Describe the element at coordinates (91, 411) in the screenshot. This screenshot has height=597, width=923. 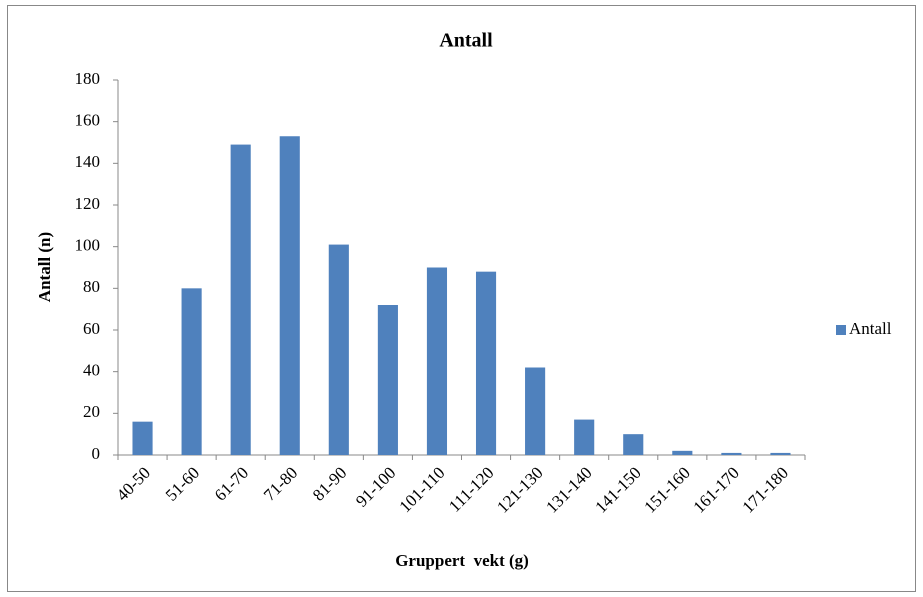
I see `y-tick-label: 20` at that location.